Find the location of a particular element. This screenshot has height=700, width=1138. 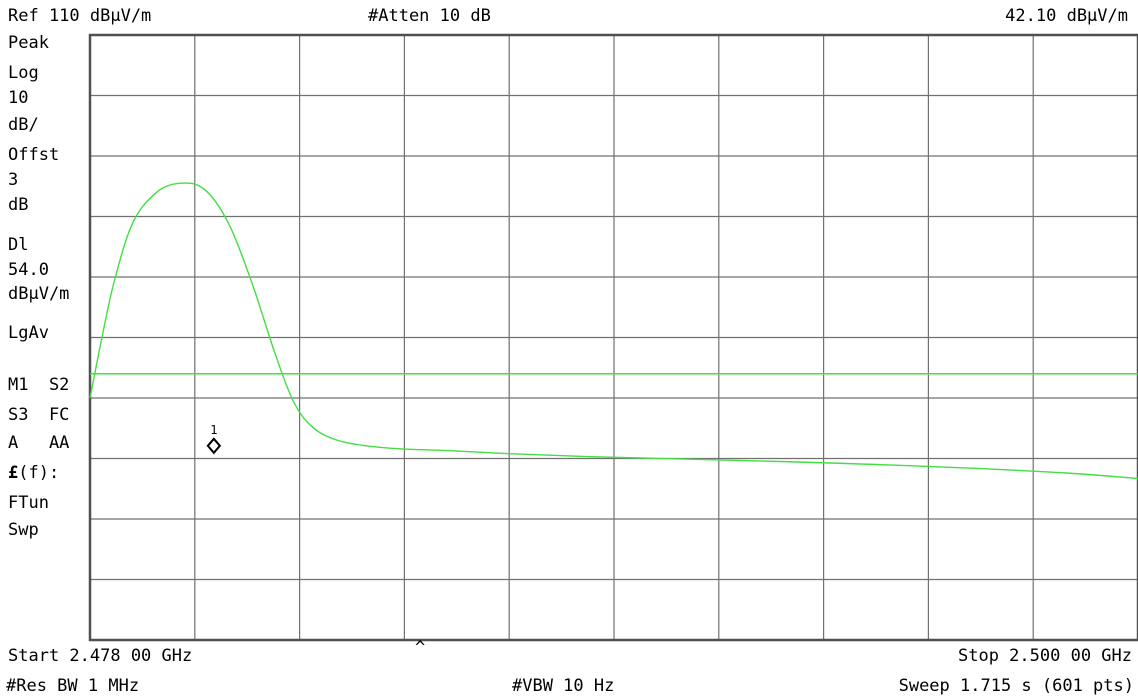

function-symbol: £ is located at coordinates (13, 473).